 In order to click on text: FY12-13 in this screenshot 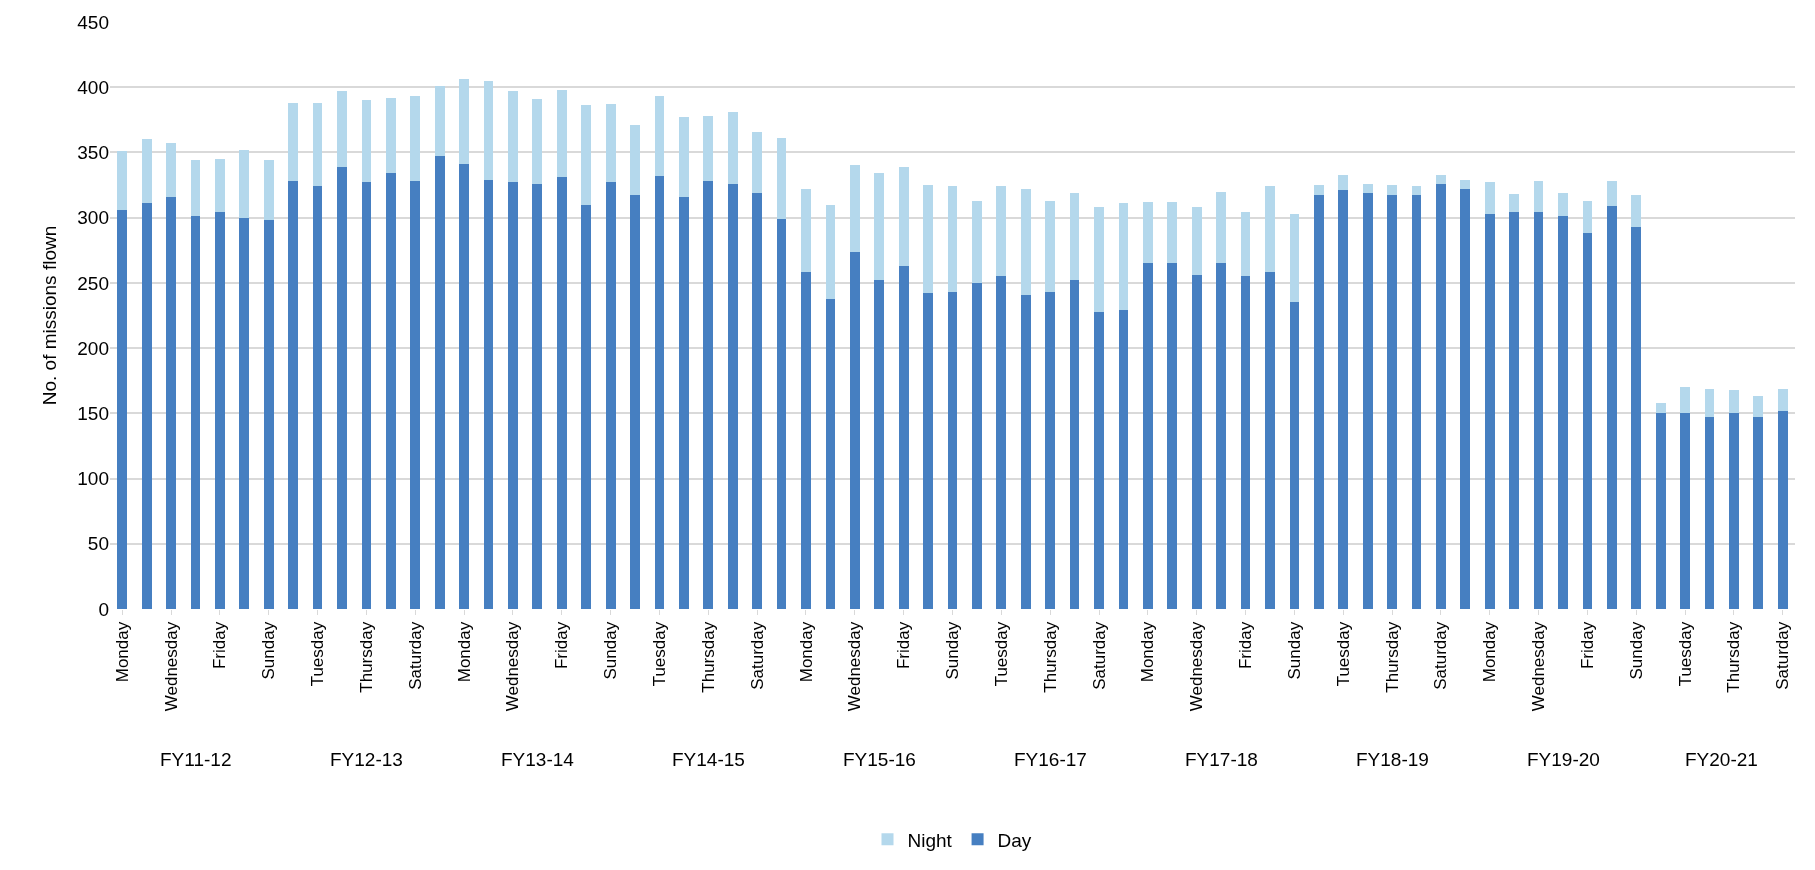, I will do `click(366, 759)`.